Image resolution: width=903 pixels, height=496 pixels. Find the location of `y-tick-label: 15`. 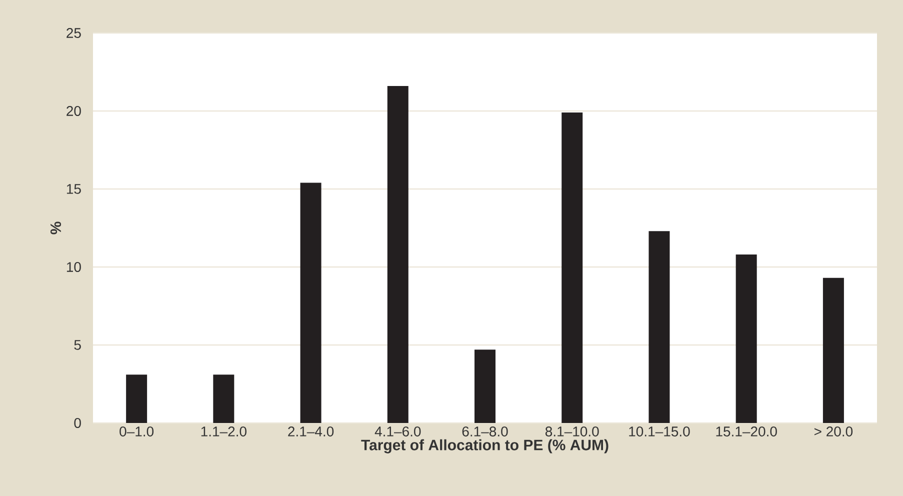

y-tick-label: 15 is located at coordinates (73, 189).